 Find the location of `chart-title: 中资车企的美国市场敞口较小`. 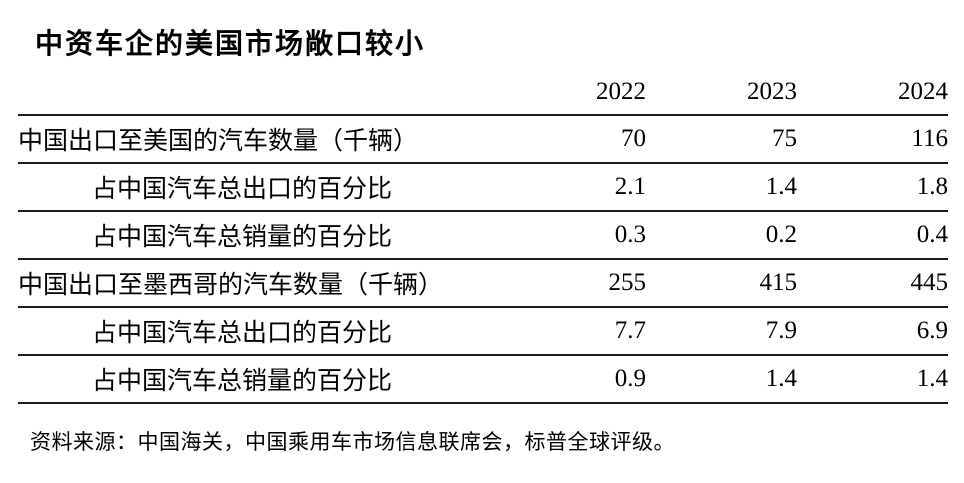

chart-title: 中资车企的美国市场敞口较小 is located at coordinates (230, 43).